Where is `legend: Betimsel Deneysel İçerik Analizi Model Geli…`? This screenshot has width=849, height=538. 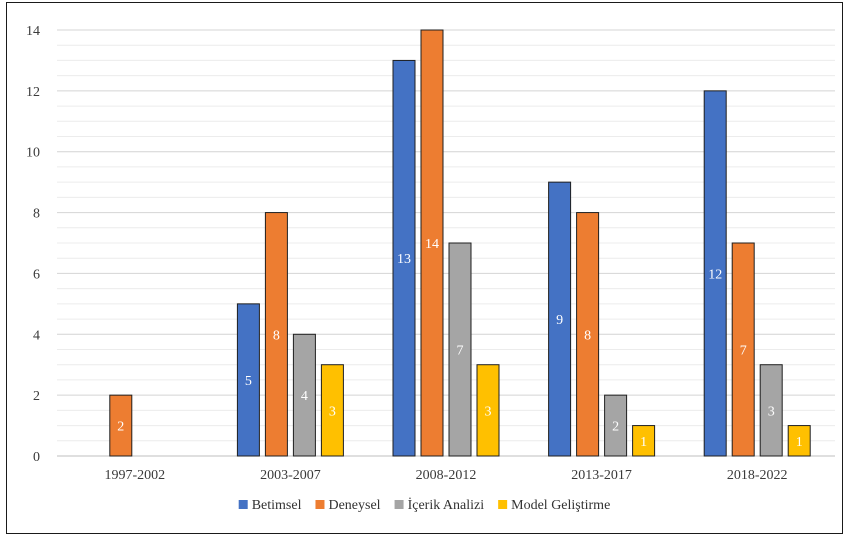 legend: Betimsel Deneysel İçerik Analizi Model Geli… is located at coordinates (424, 505).